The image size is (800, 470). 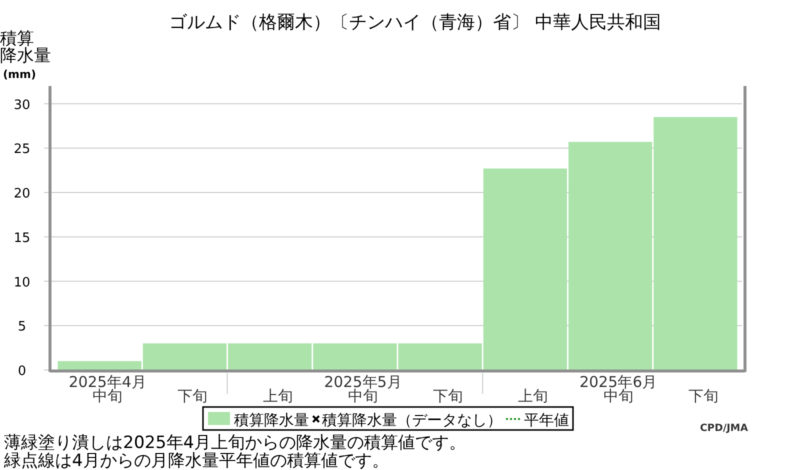 What do you see at coordinates (107, 389) in the screenshot?
I see `x-tick-label: 2025年4月中旬` at bounding box center [107, 389].